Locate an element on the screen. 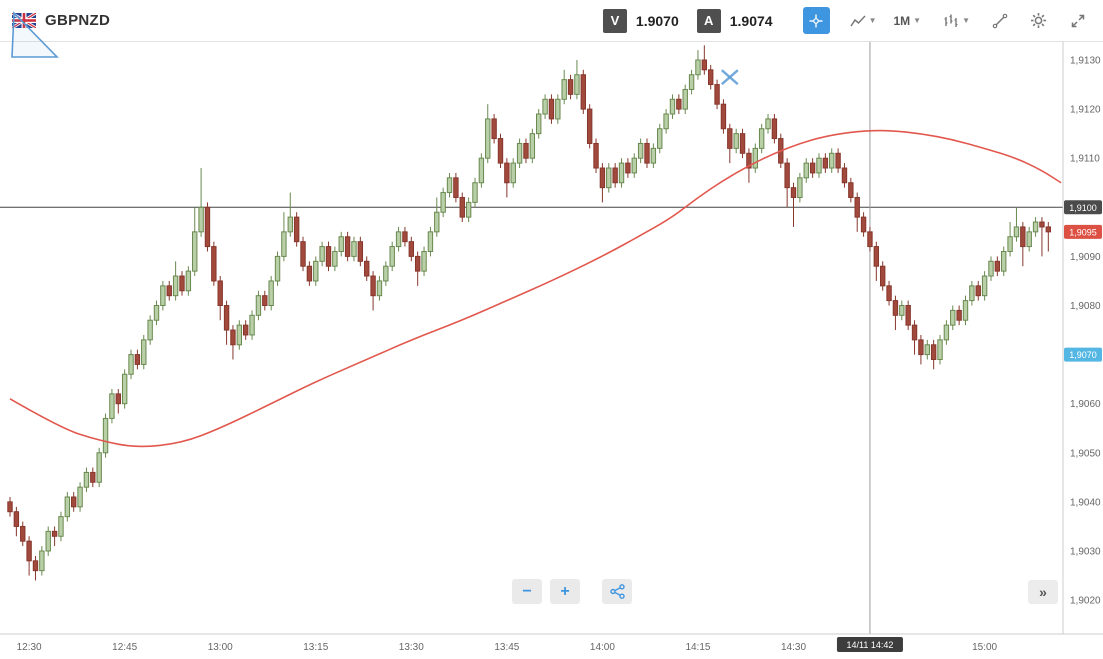 Image resolution: width=1103 pixels, height=659 pixels. svg-text: 13:30 is located at coordinates (411, 647).